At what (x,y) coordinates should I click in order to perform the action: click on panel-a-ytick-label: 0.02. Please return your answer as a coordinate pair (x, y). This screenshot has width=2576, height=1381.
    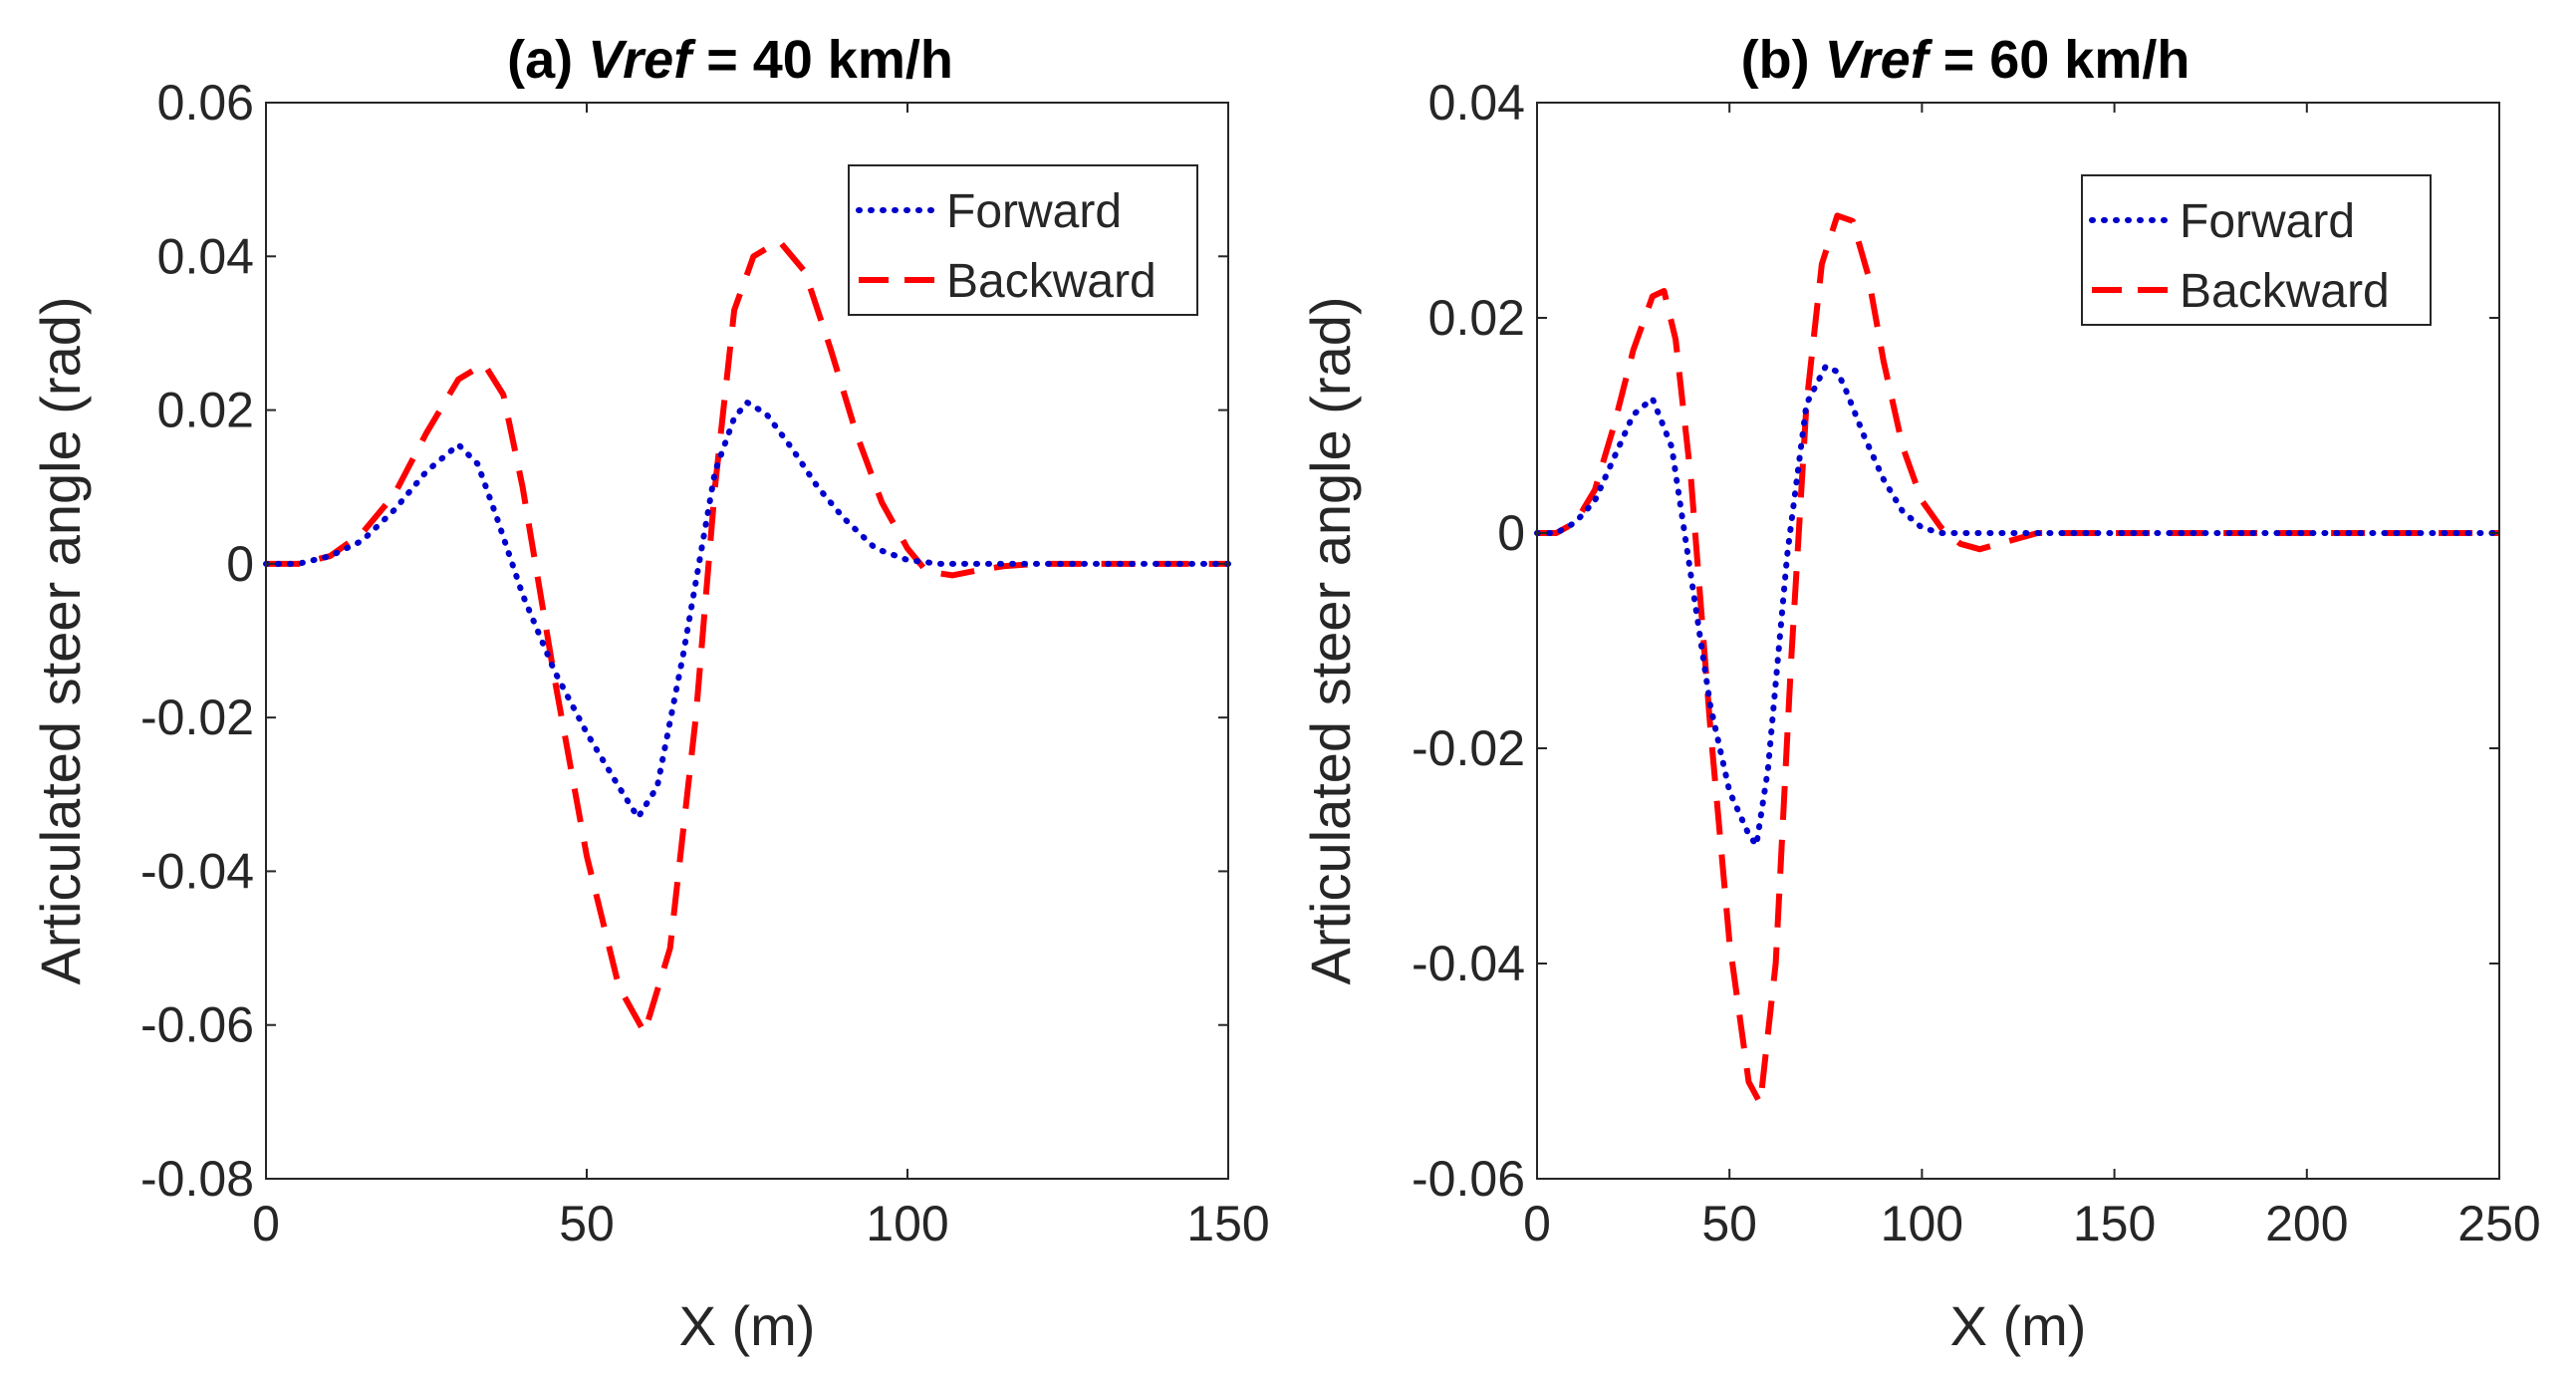
    Looking at the image, I should click on (205, 410).